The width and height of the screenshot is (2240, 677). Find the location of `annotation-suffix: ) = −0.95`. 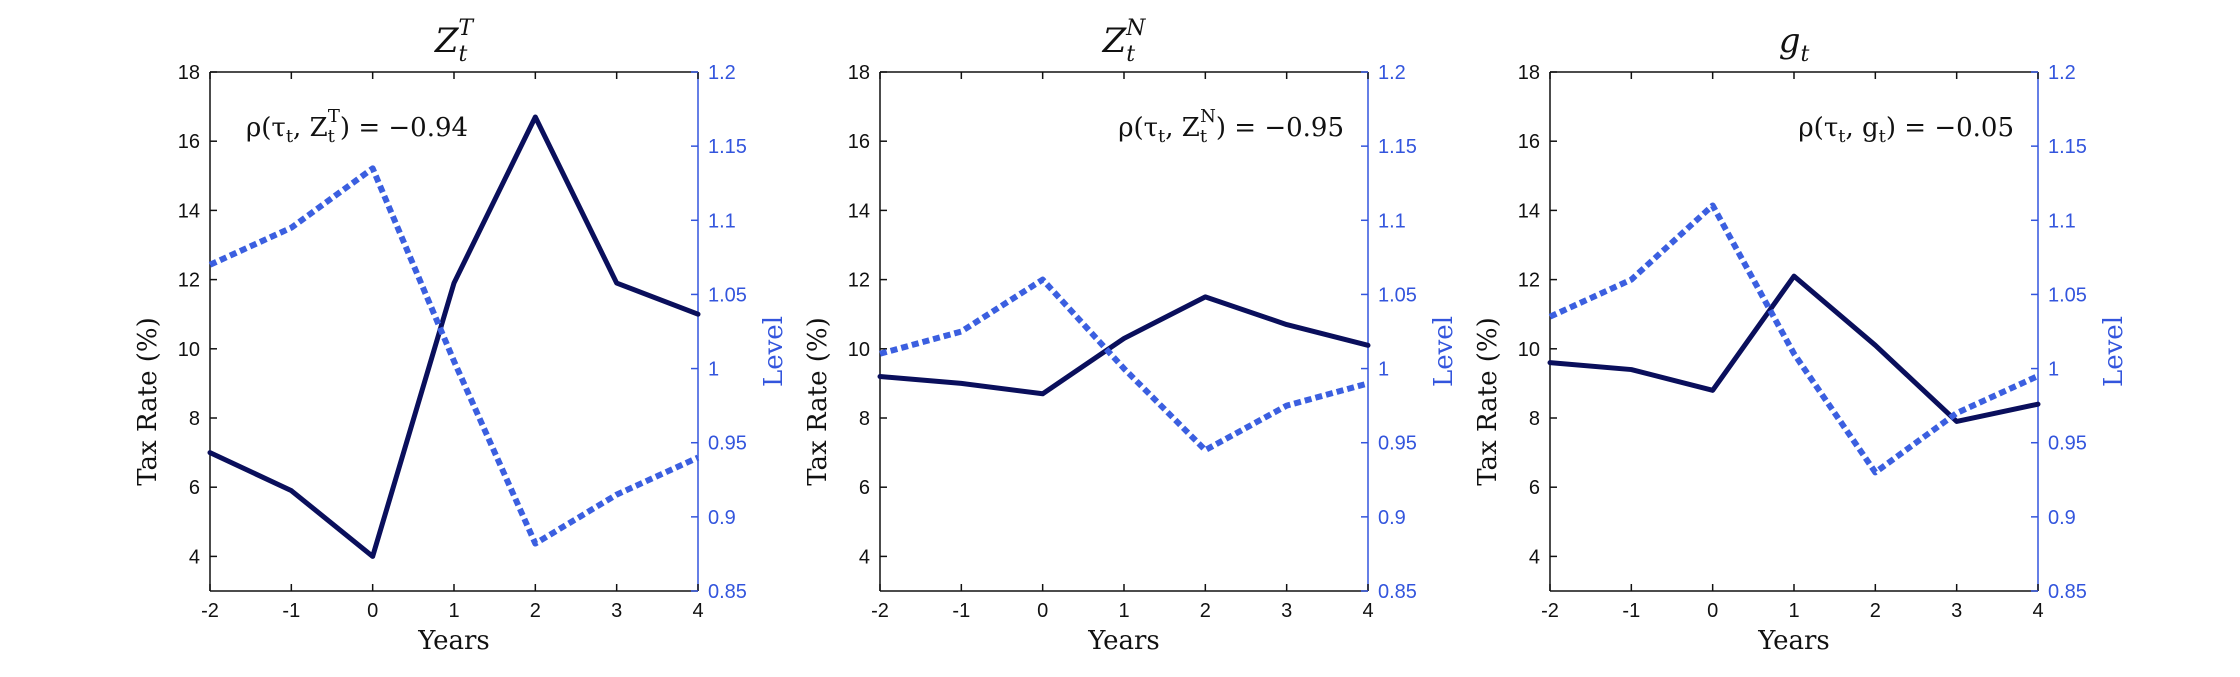

annotation-suffix: ) = −0.95 is located at coordinates (1280, 128).